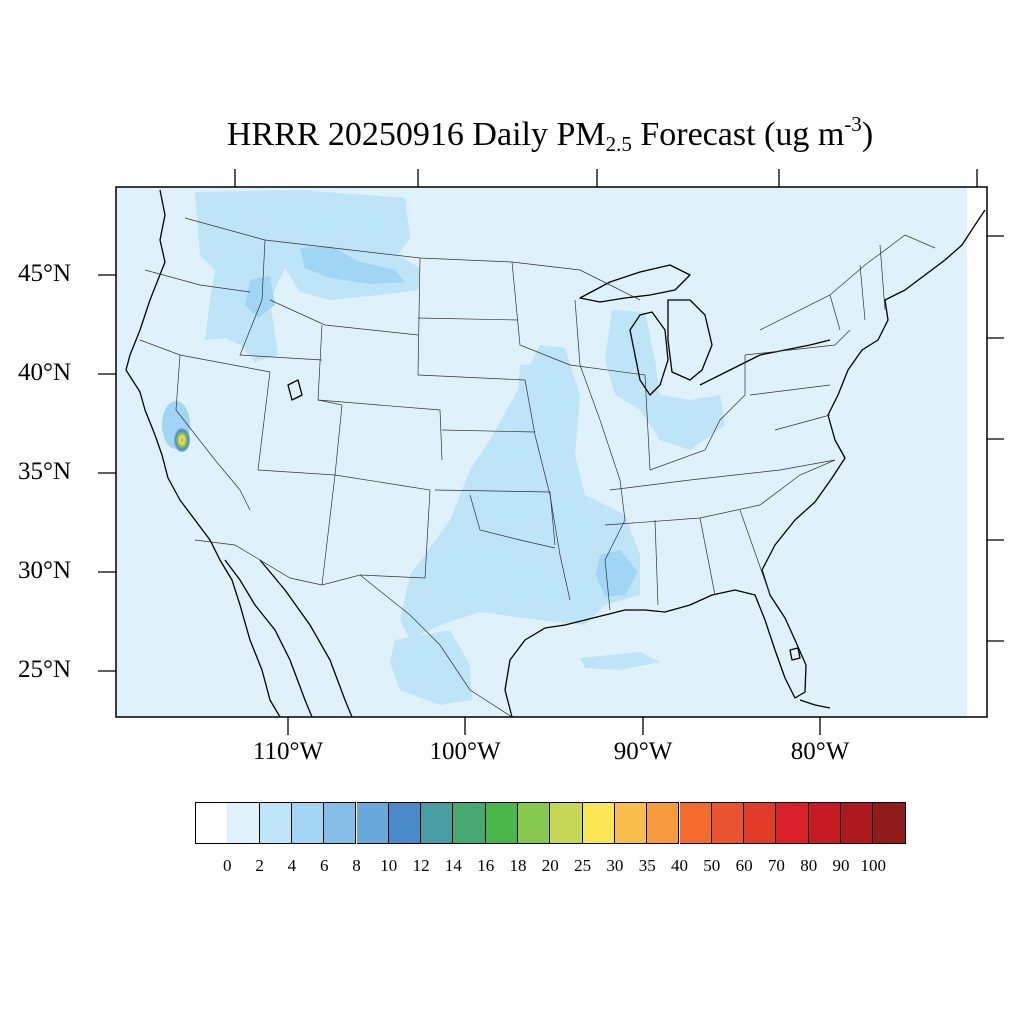 The image size is (1024, 1024). What do you see at coordinates (264, 421) in the screenshot?
I see `border-nv-ut` at bounding box center [264, 421].